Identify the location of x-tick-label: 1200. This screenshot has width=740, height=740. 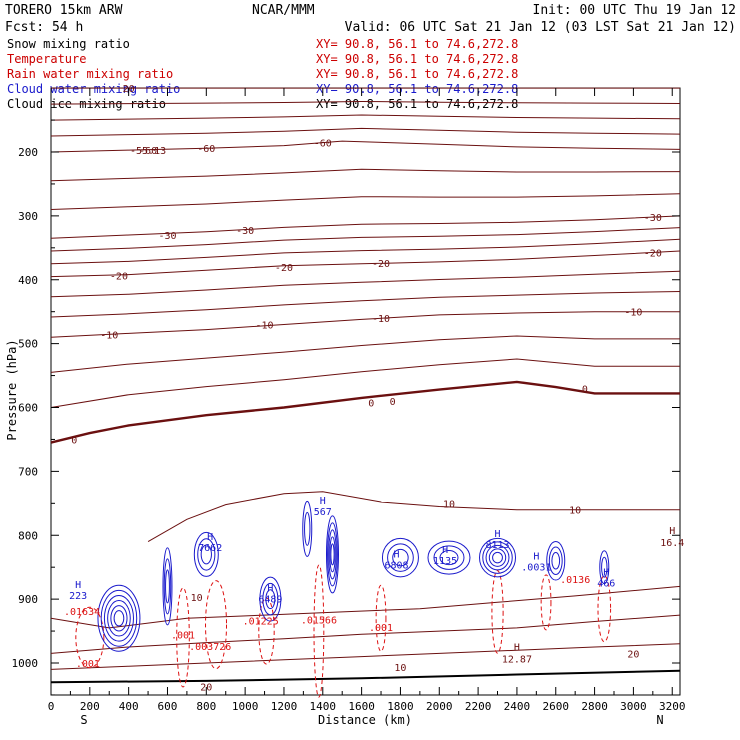
(284, 706).